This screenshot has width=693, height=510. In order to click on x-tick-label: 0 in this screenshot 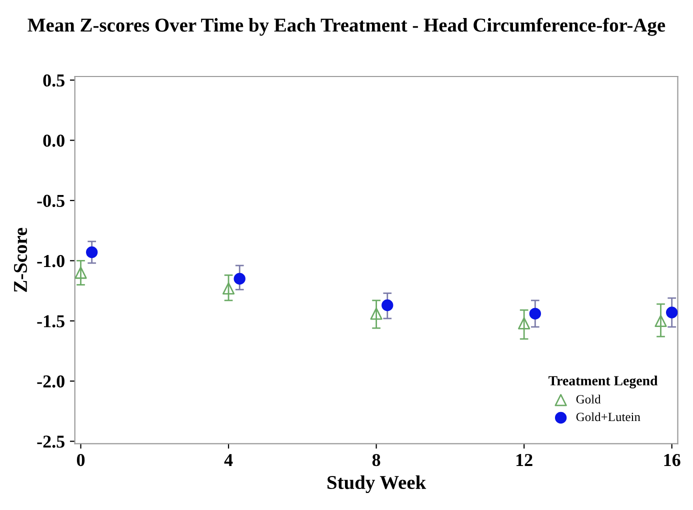, I will do `click(80, 460)`.